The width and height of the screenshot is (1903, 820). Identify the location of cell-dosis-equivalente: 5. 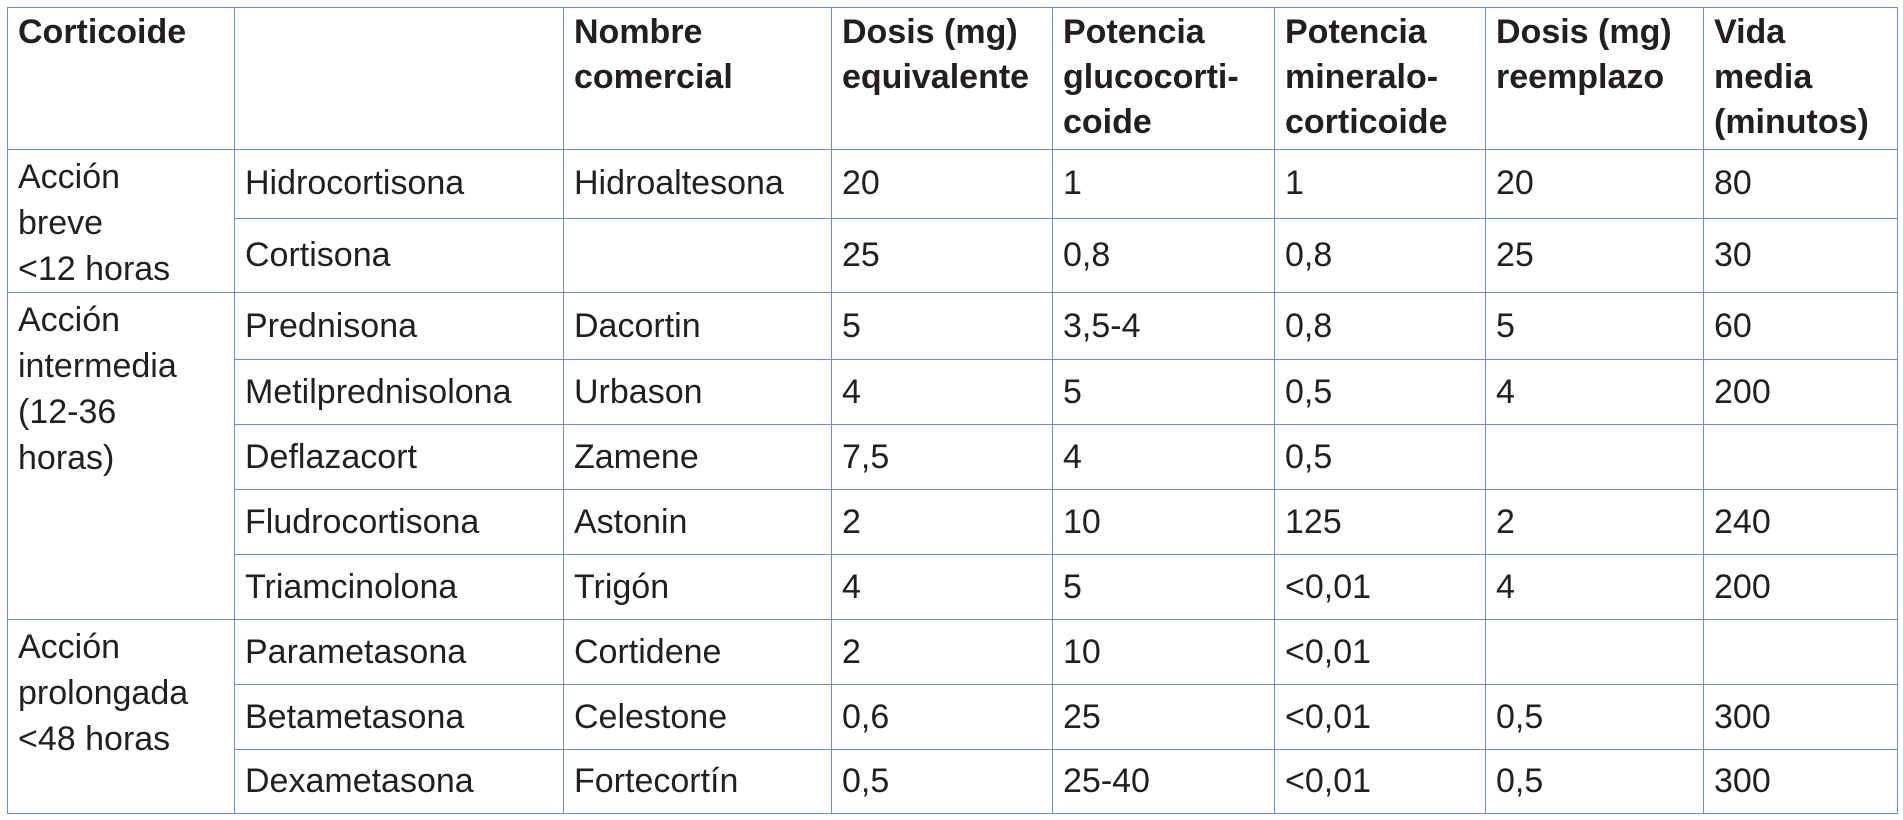
(942, 326).